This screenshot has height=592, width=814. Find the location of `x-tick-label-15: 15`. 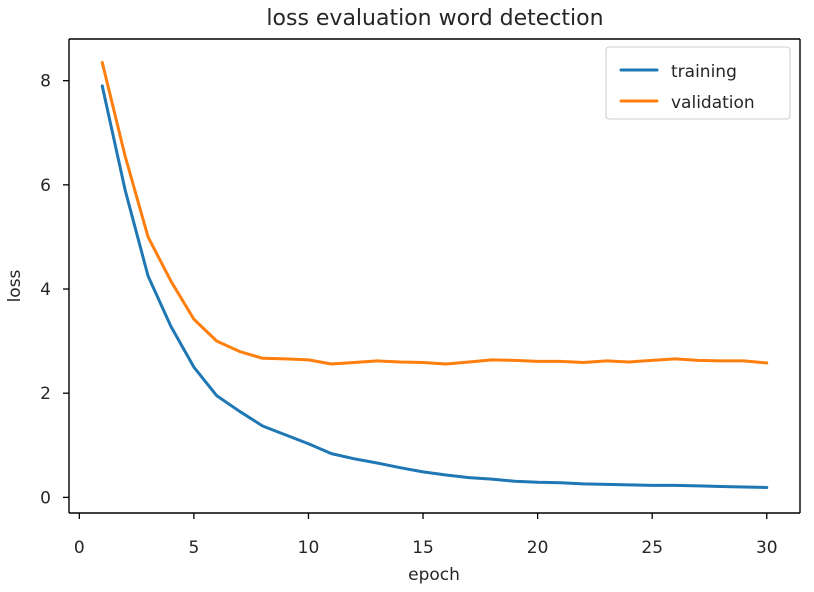

x-tick-label-15: 15 is located at coordinates (423, 548).